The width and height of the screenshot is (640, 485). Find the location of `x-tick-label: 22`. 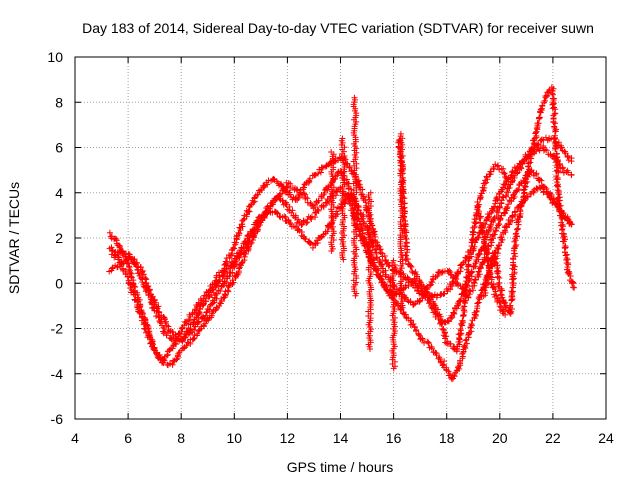

x-tick-label: 22 is located at coordinates (553, 438).